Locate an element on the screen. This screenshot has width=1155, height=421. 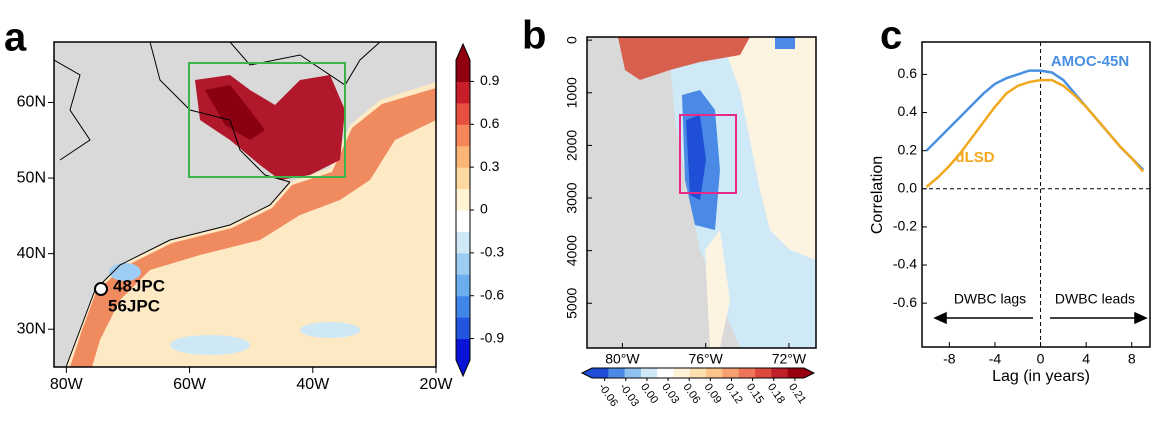
y-tick-label: 0 is located at coordinates (572, 40).